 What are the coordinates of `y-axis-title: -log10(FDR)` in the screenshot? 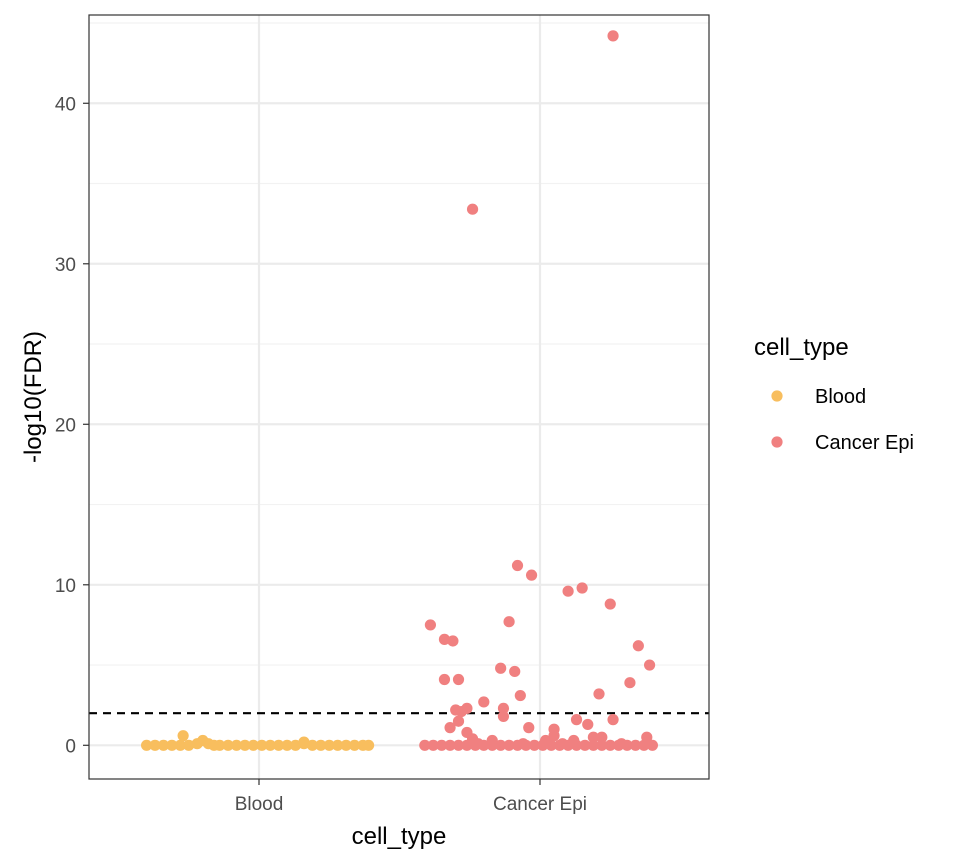 It's located at (33, 397).